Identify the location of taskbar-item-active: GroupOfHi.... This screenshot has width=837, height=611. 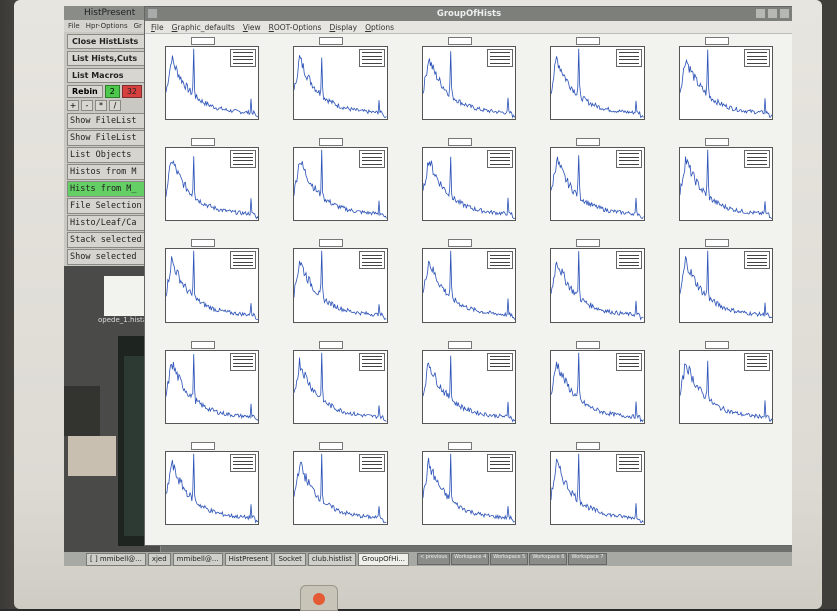
(383, 559).